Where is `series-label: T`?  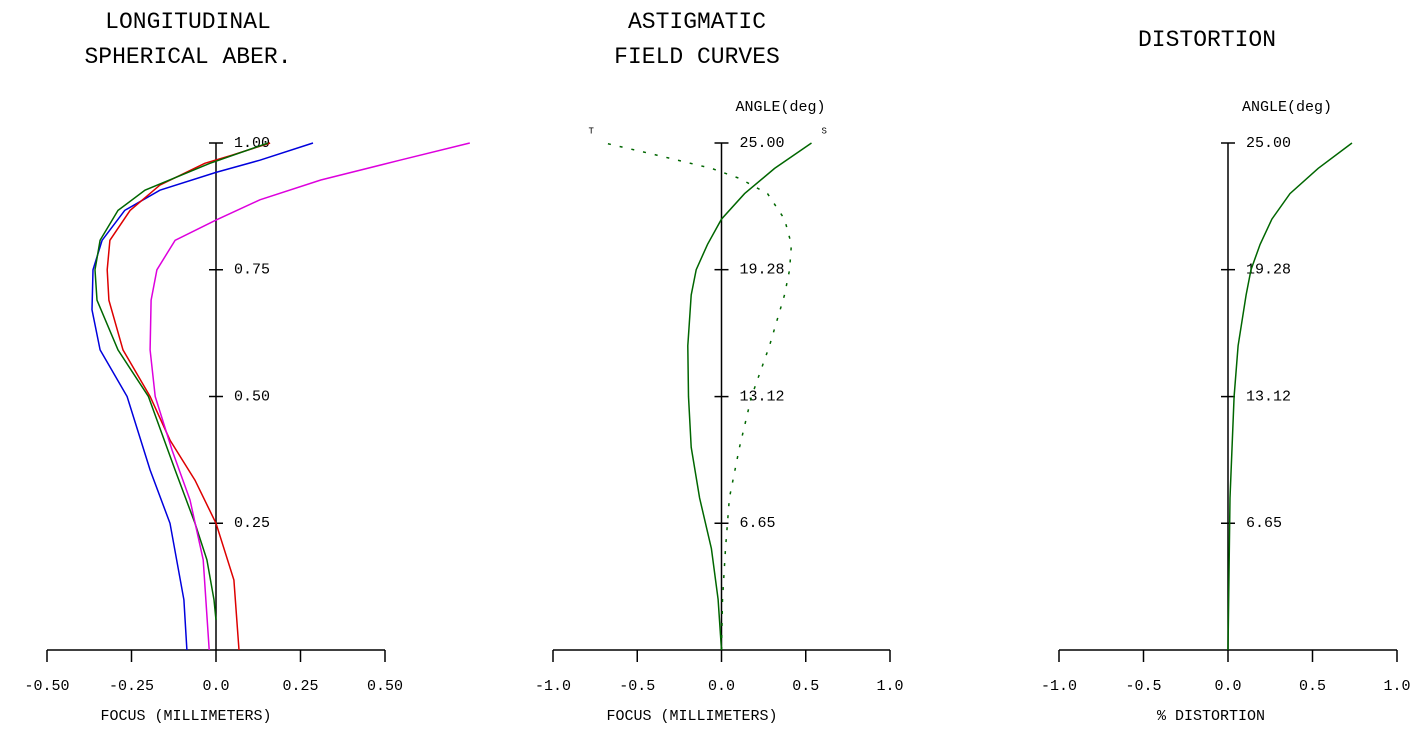 series-label: T is located at coordinates (592, 131).